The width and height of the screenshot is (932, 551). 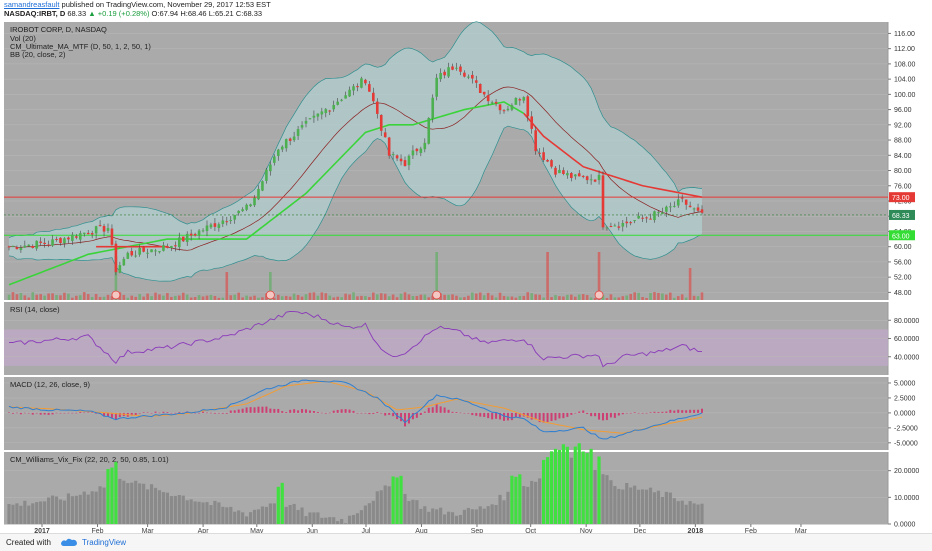 What do you see at coordinates (903, 186) in the screenshot?
I see `y-tick-label: 76.00` at bounding box center [903, 186].